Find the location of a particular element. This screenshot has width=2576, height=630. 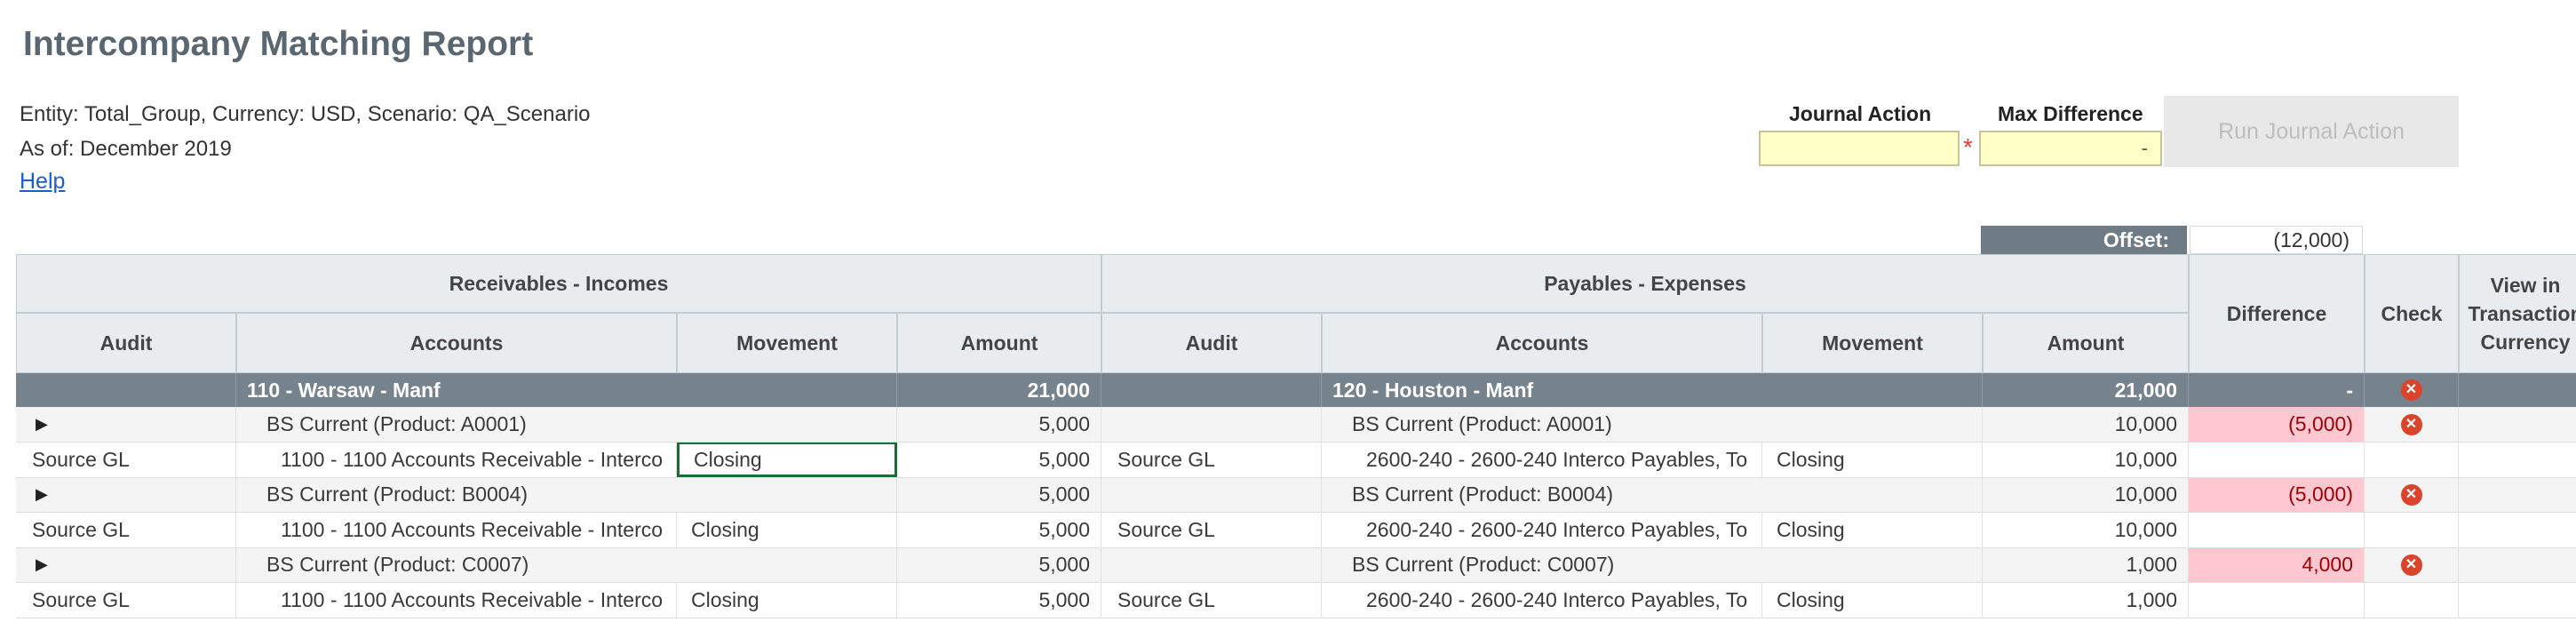

offset-label: Offset: is located at coordinates (2084, 240).